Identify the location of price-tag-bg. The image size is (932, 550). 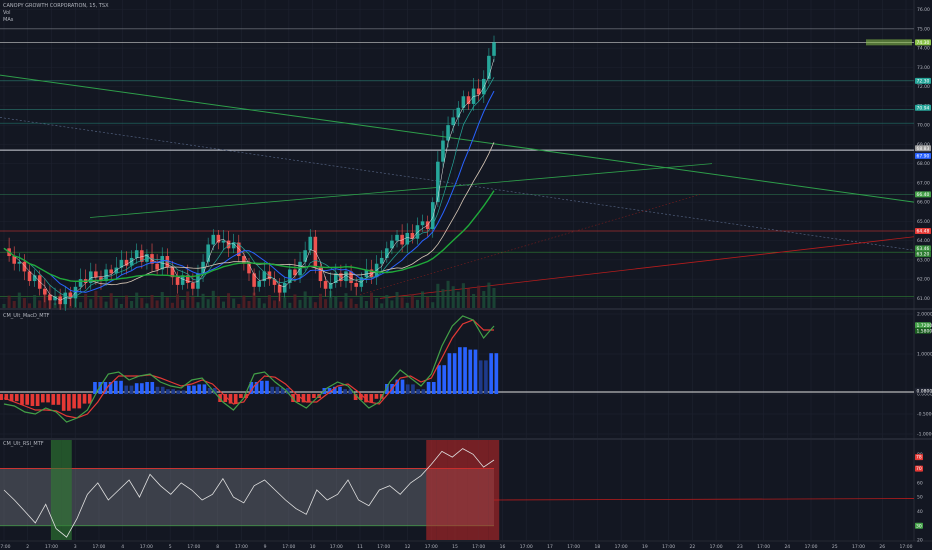
(923, 107).